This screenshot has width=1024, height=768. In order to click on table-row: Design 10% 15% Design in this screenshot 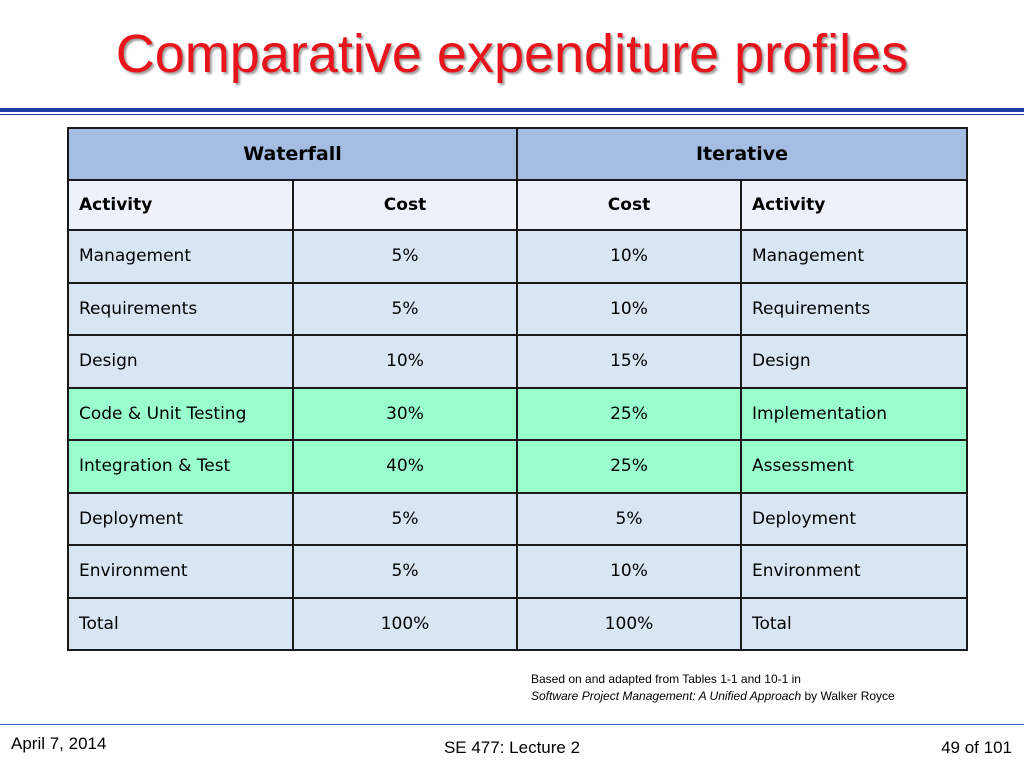, I will do `click(518, 361)`.